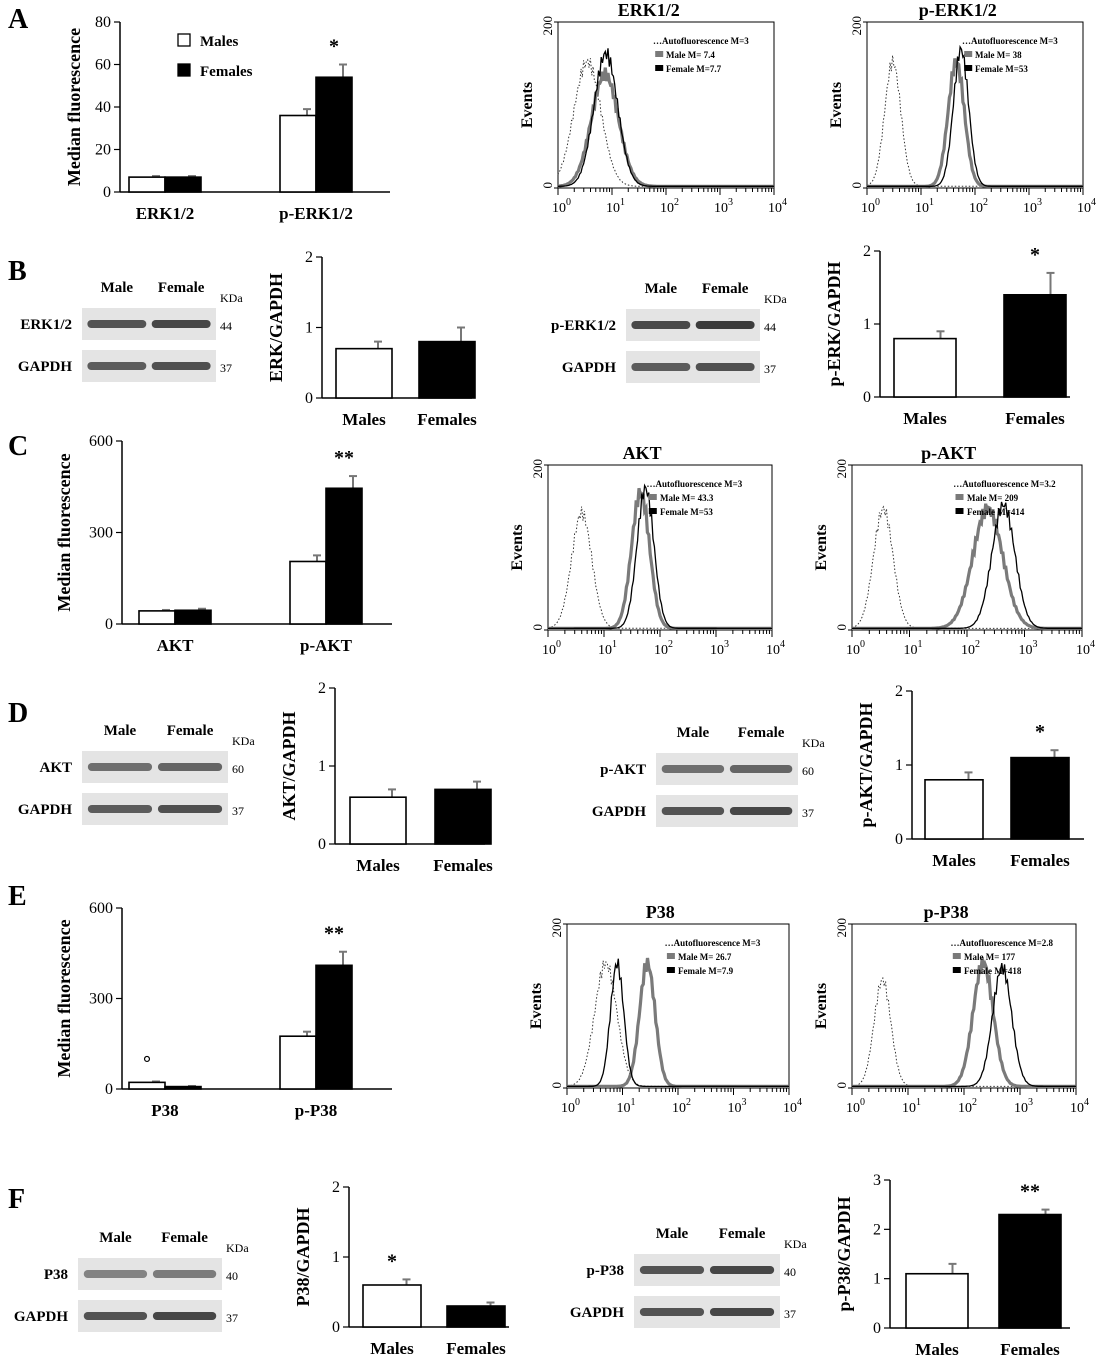 The image size is (1102, 1366). I want to click on kda-label: 44, so click(770, 327).